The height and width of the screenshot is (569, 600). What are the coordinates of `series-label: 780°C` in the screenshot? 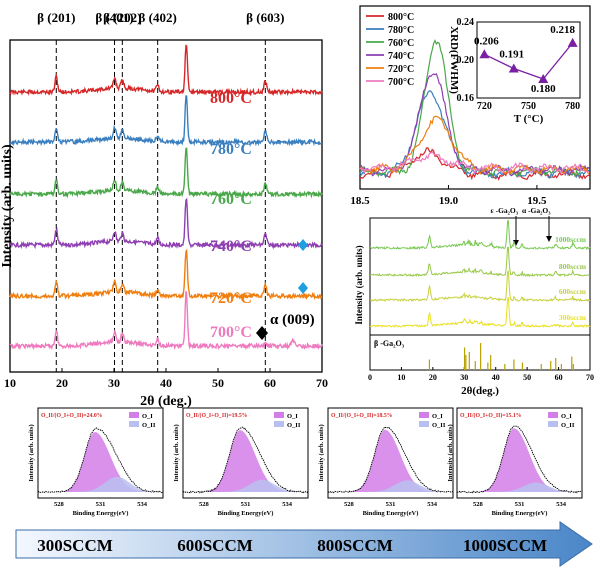 It's located at (231, 149).